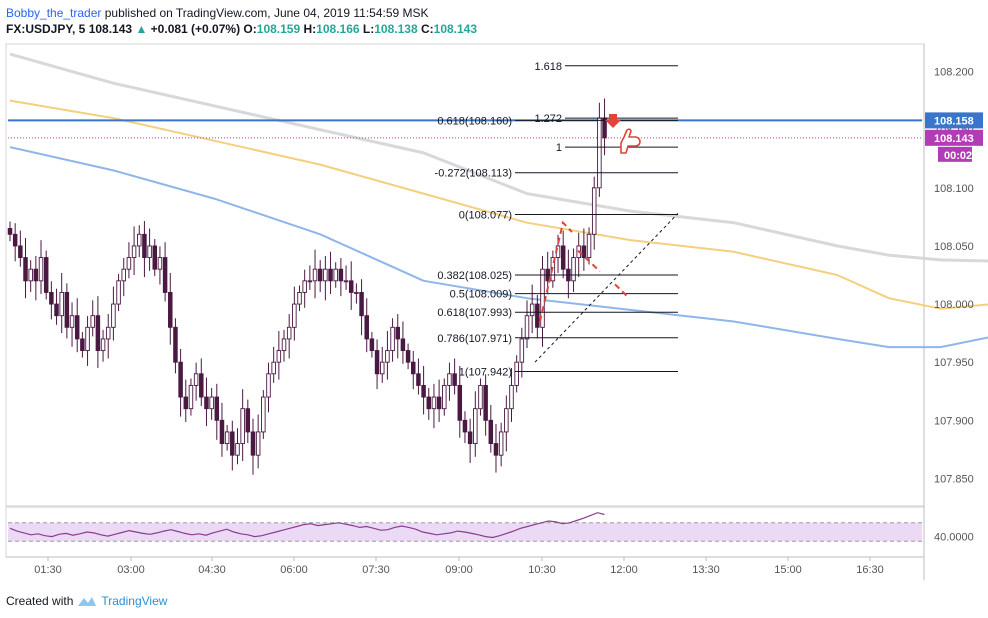  I want to click on tradingview-brand-link: TradingView, so click(134, 601).